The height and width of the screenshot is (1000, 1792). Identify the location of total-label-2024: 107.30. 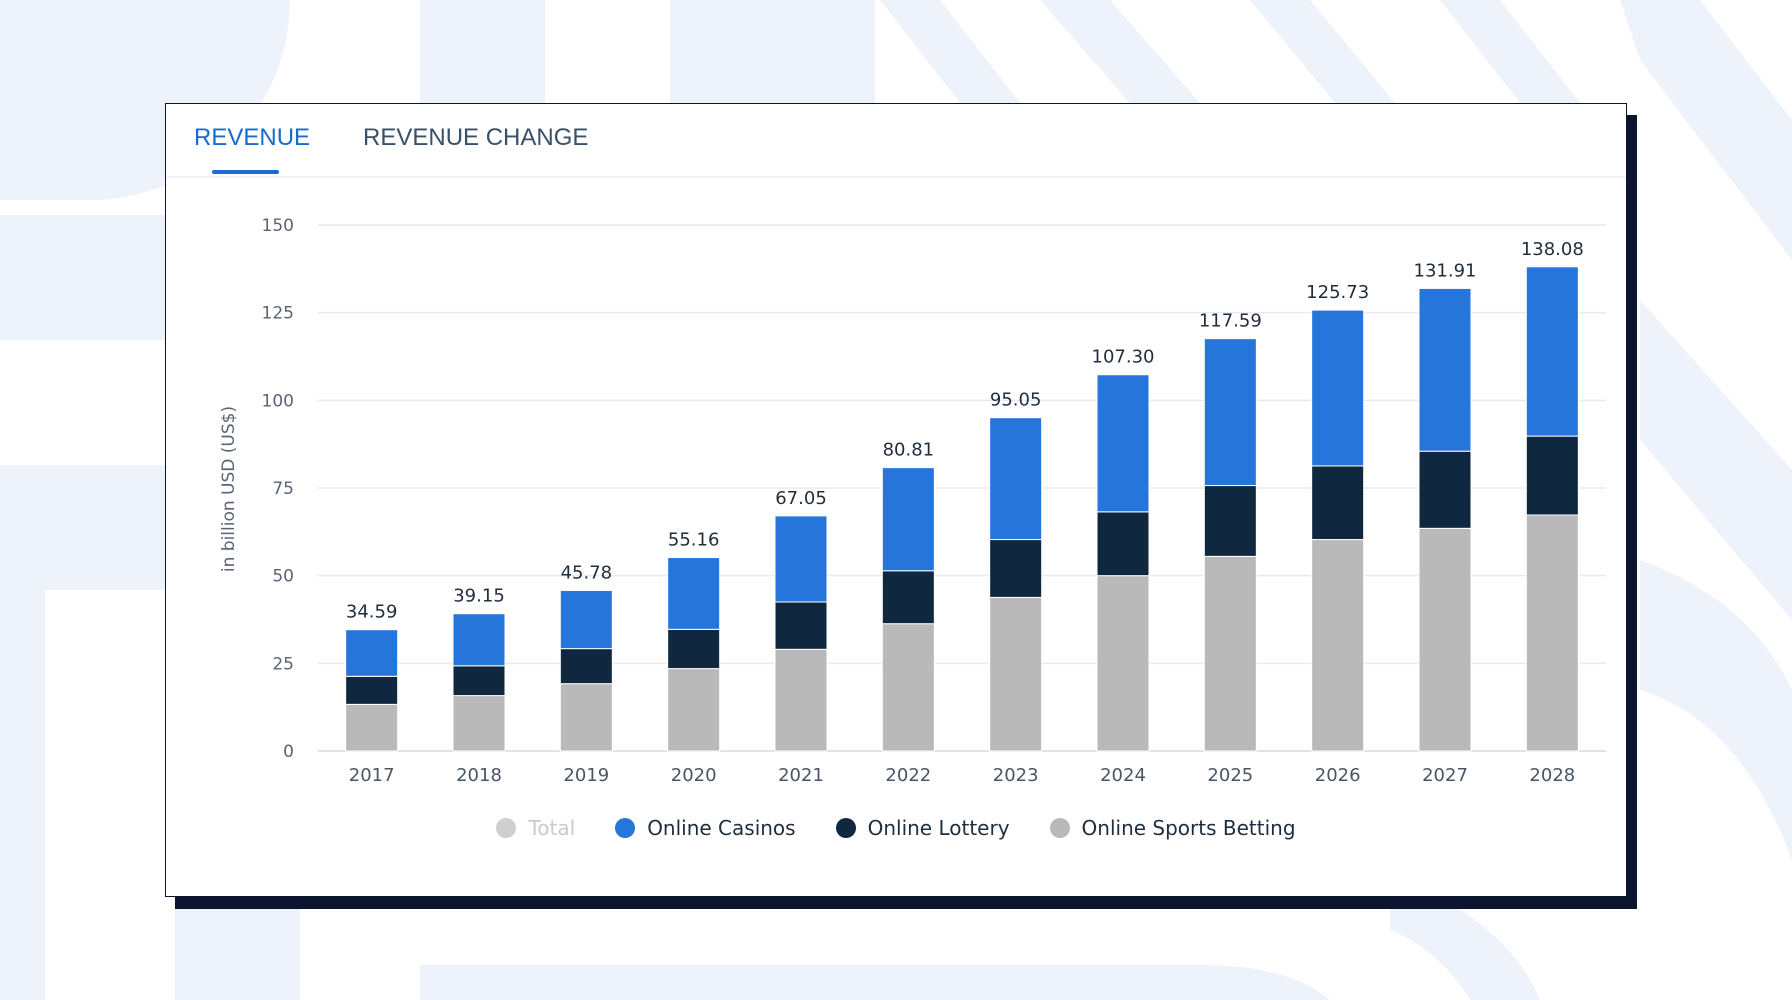
(1123, 357).